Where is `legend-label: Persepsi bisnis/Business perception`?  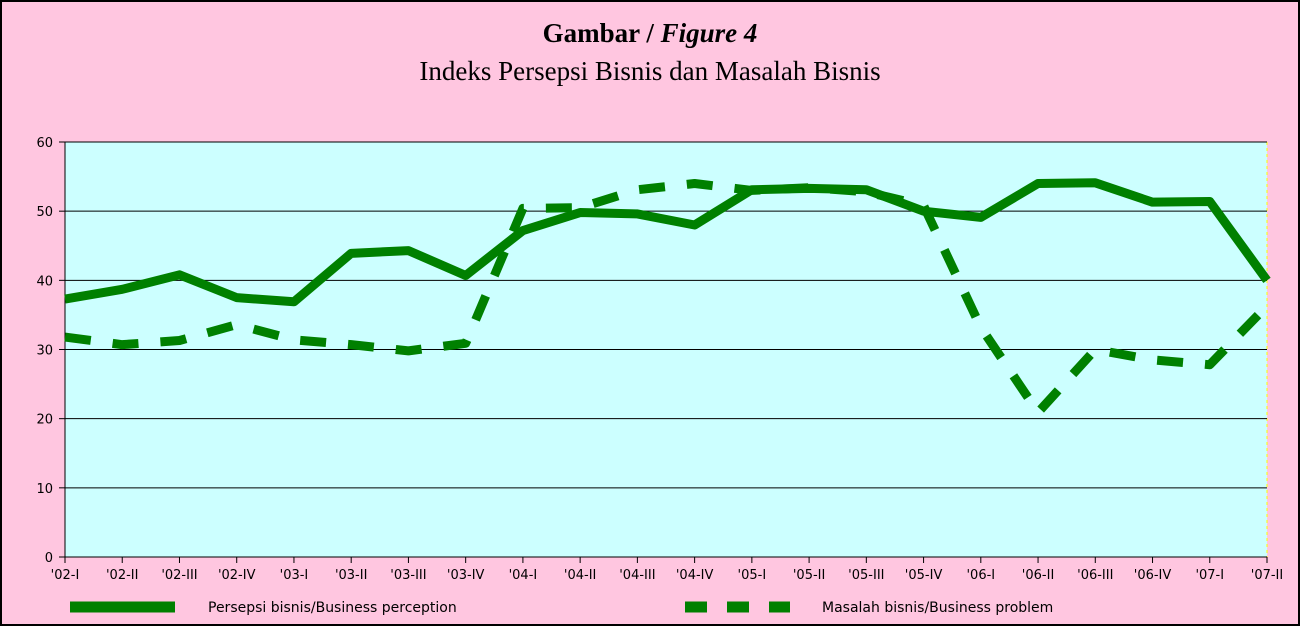
legend-label: Persepsi bisnis/Business perception is located at coordinates (332, 608).